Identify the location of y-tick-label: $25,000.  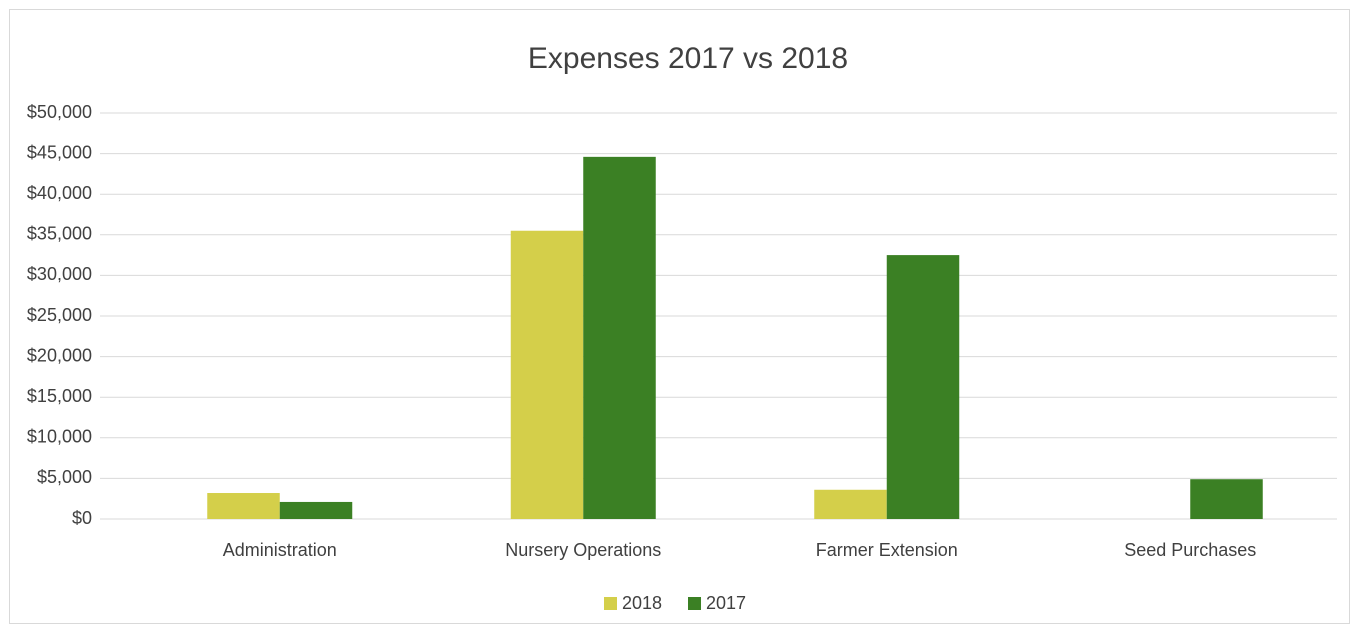
(59, 315).